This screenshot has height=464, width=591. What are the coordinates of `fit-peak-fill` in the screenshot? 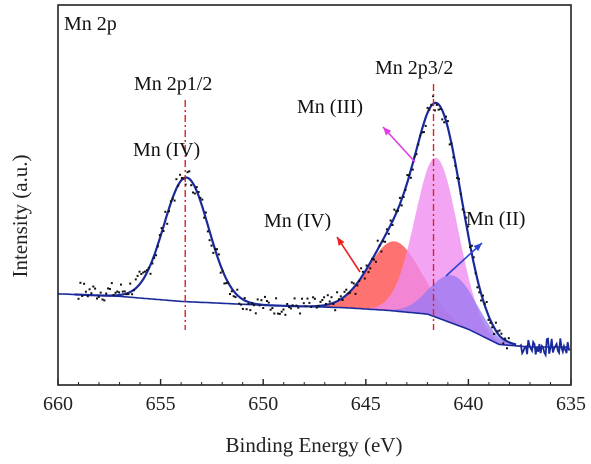 It's located at (454, 311).